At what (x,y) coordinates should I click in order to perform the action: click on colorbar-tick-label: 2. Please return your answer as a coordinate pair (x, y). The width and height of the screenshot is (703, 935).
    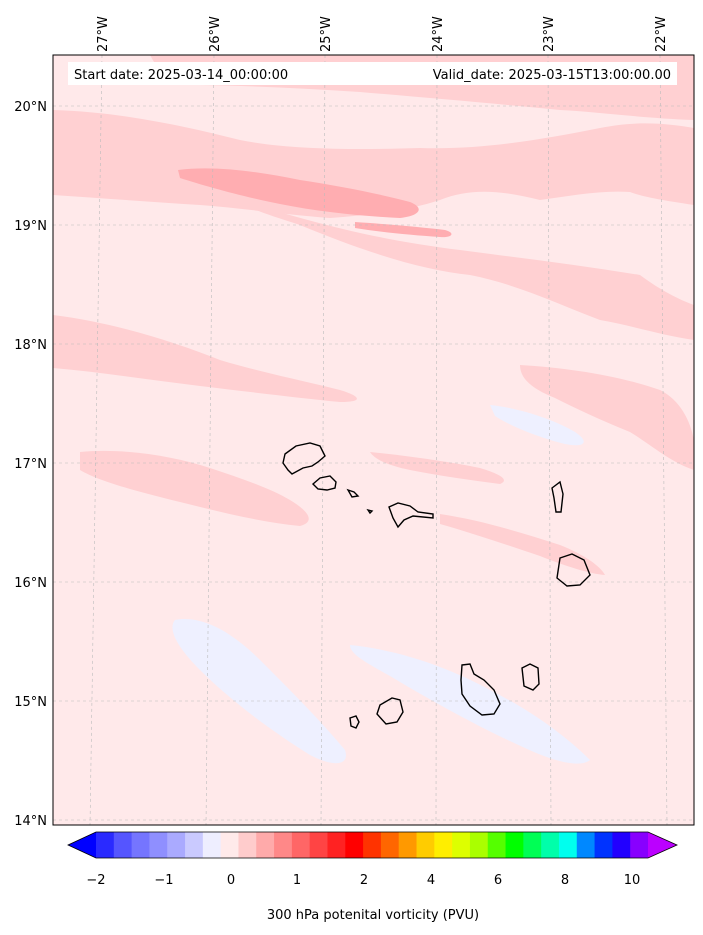
    Looking at the image, I should click on (364, 880).